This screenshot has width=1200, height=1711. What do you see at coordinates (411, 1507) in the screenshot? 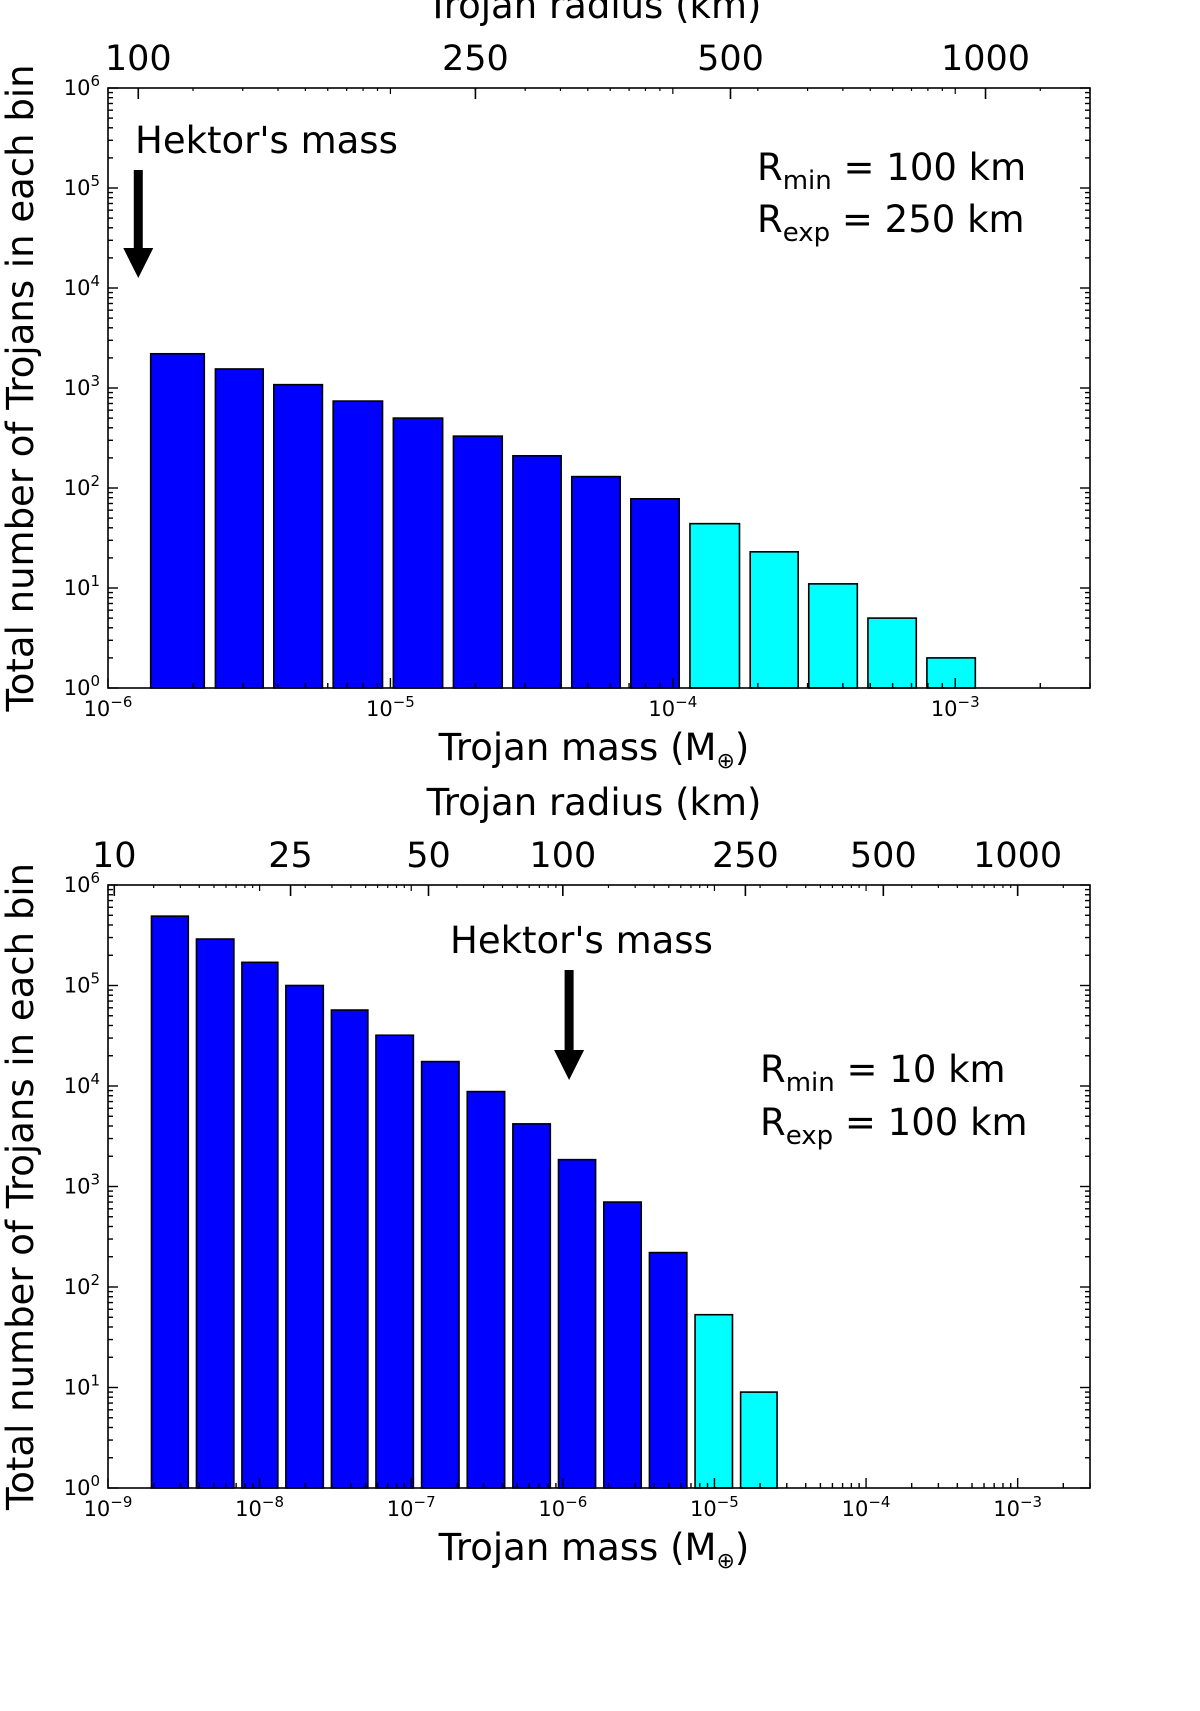
I see `x-tick-label: 10⁻⁷` at bounding box center [411, 1507].